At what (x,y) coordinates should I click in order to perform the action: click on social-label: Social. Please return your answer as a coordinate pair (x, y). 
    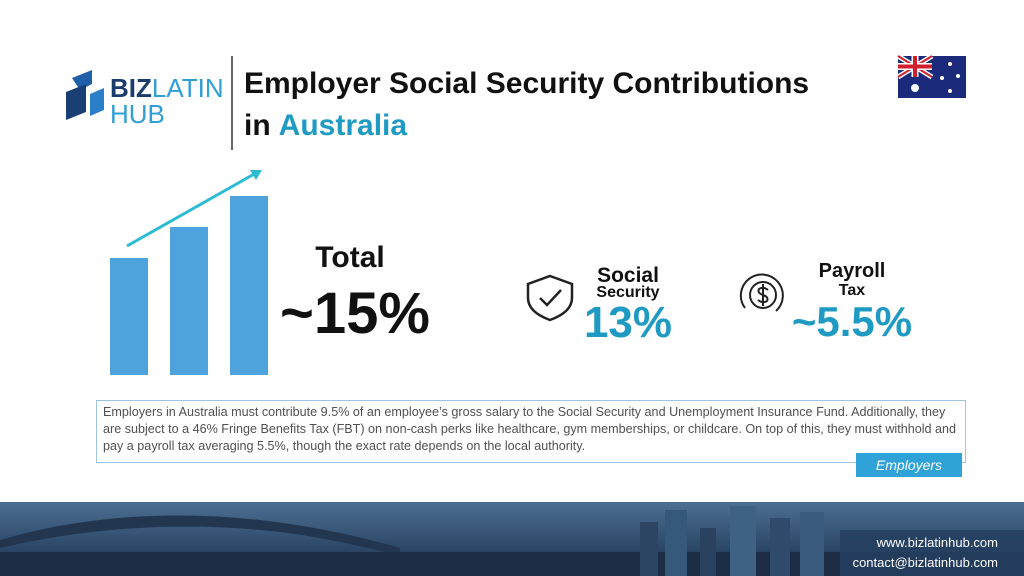
    Looking at the image, I should click on (628, 275).